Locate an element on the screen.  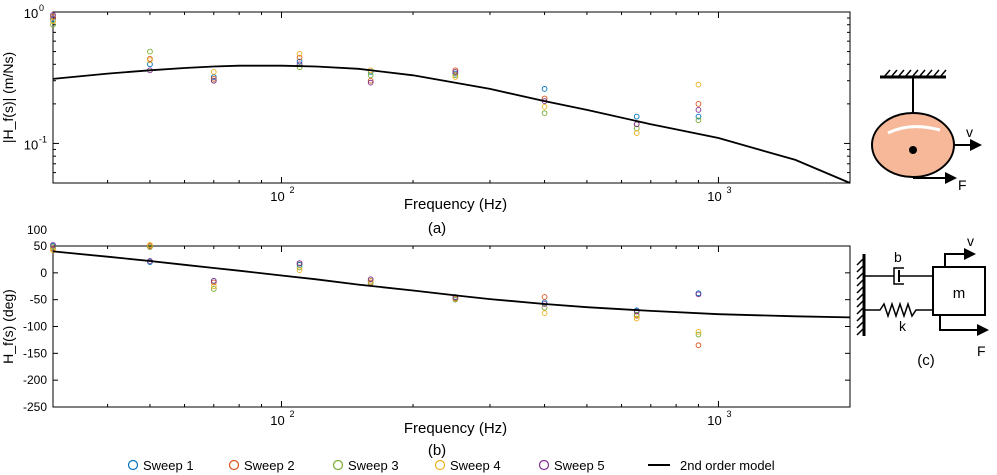
hanging-mass-schematic: v F is located at coordinates (926, 131).